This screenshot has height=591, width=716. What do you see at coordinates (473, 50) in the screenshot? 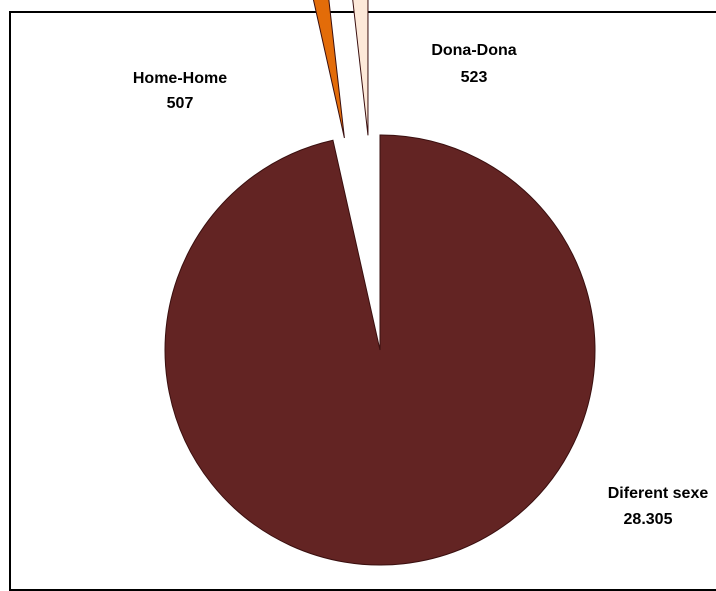
I see `label-dona-dona-name: Dona-Dona` at bounding box center [473, 50].